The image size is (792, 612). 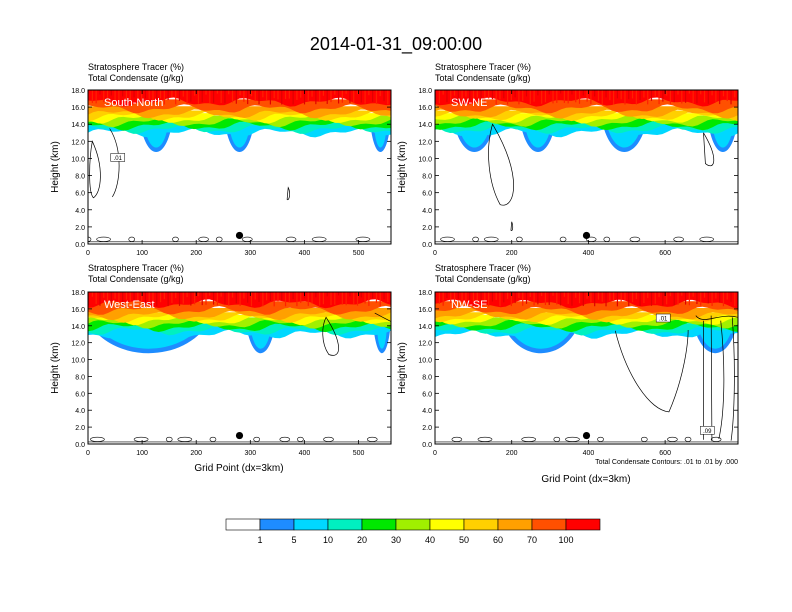 What do you see at coordinates (80, 194) in the screenshot?
I see `ytick-label: 6.0` at bounding box center [80, 194].